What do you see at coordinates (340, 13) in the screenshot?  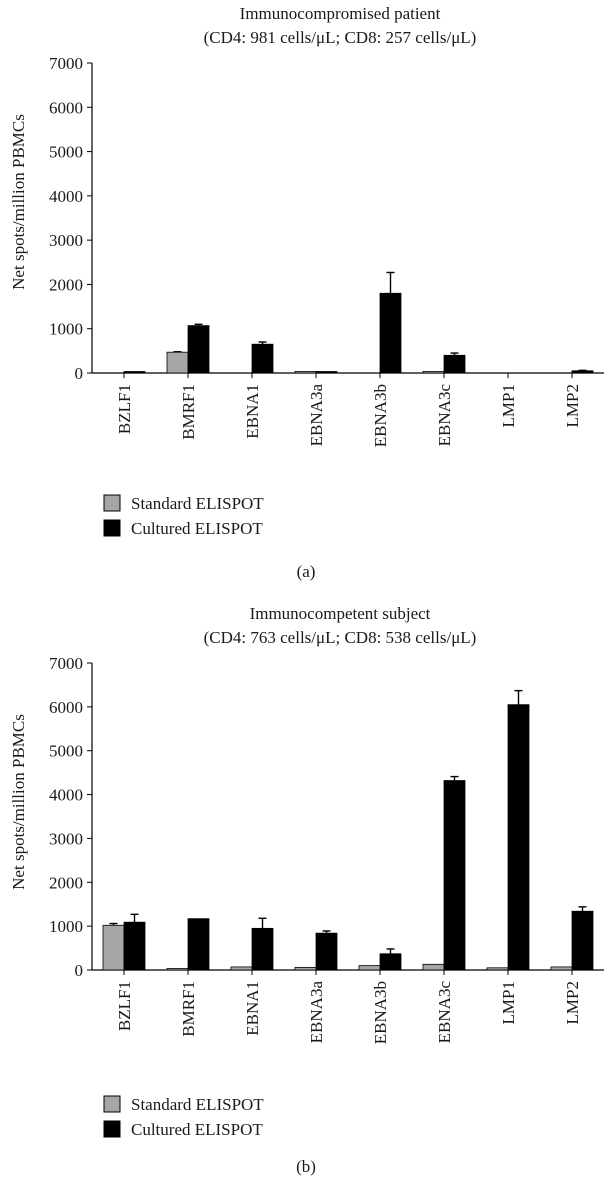 I see `chart-title: Immunocompromised patient` at bounding box center [340, 13].